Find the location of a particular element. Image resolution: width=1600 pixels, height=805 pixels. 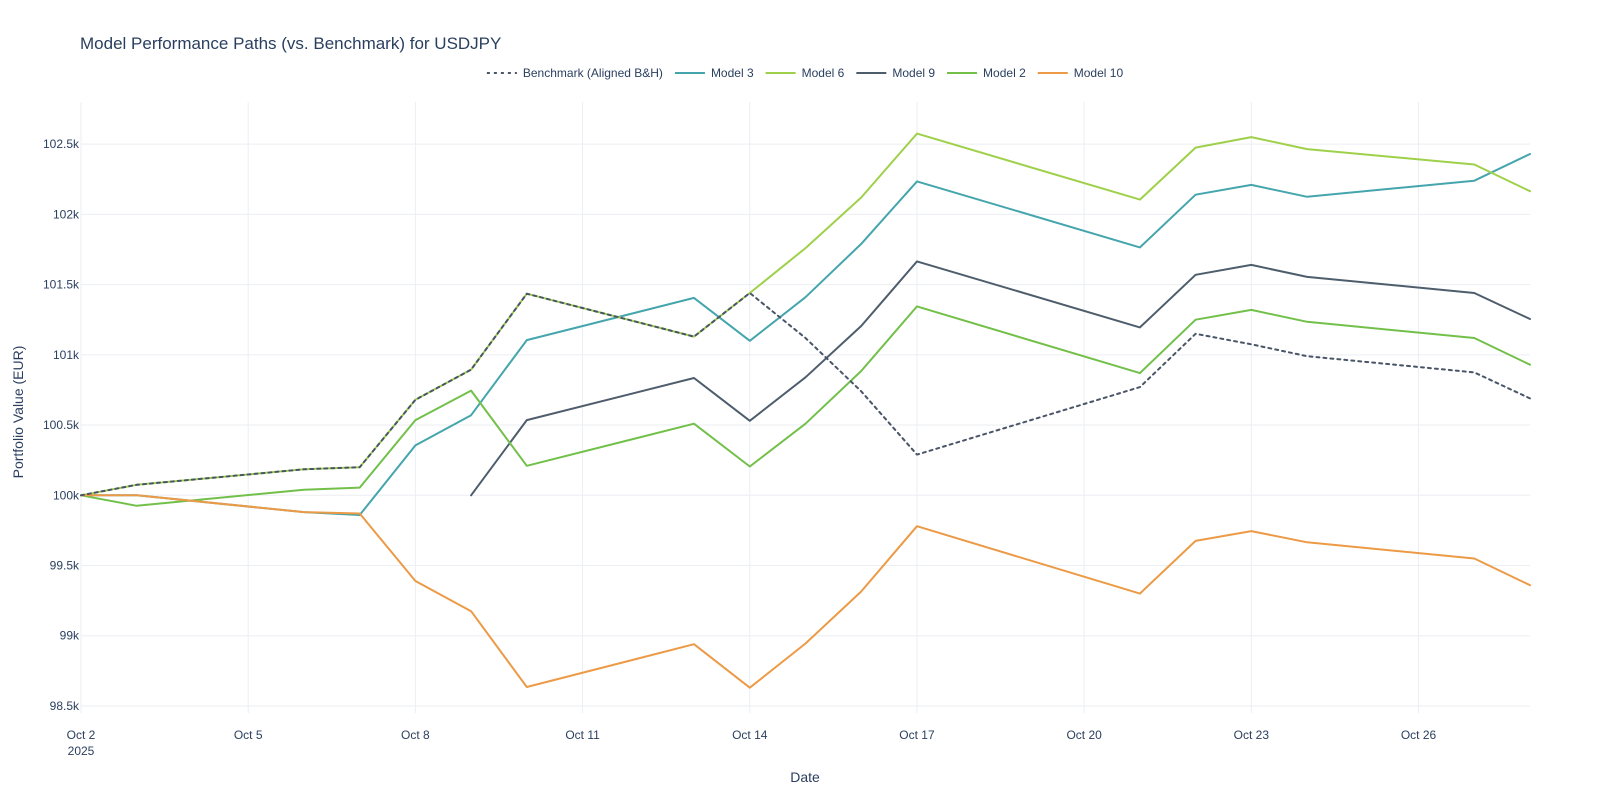

x-tick-label: Oct 2 is located at coordinates (81, 735).